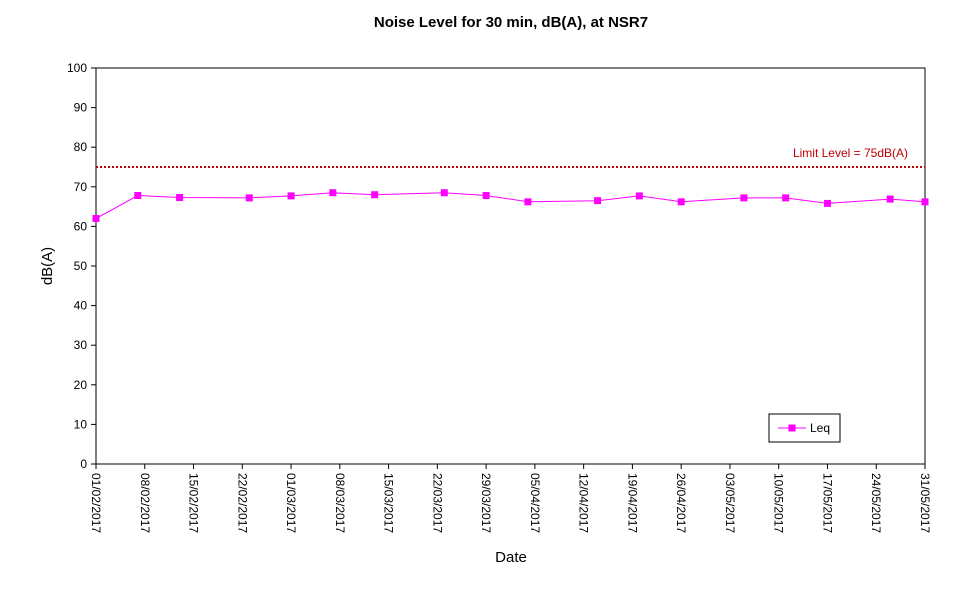 This screenshot has width=967, height=590. I want to click on y-axis: 0 10 20 30 40 50 60 70 80 90 100, so click(81, 266).